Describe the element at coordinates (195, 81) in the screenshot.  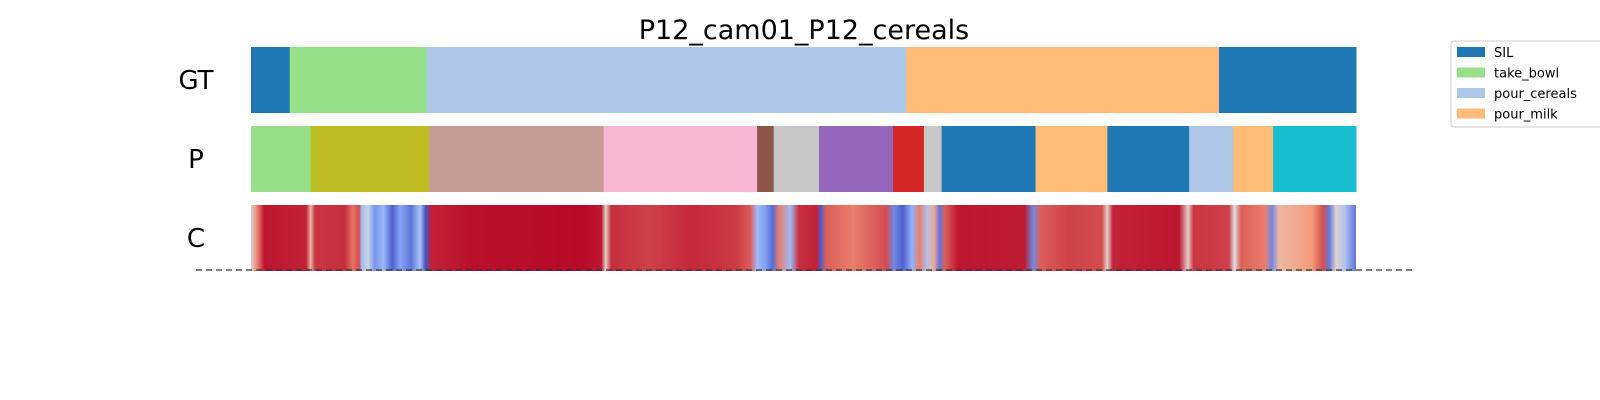
I see `row-label: GT` at that location.